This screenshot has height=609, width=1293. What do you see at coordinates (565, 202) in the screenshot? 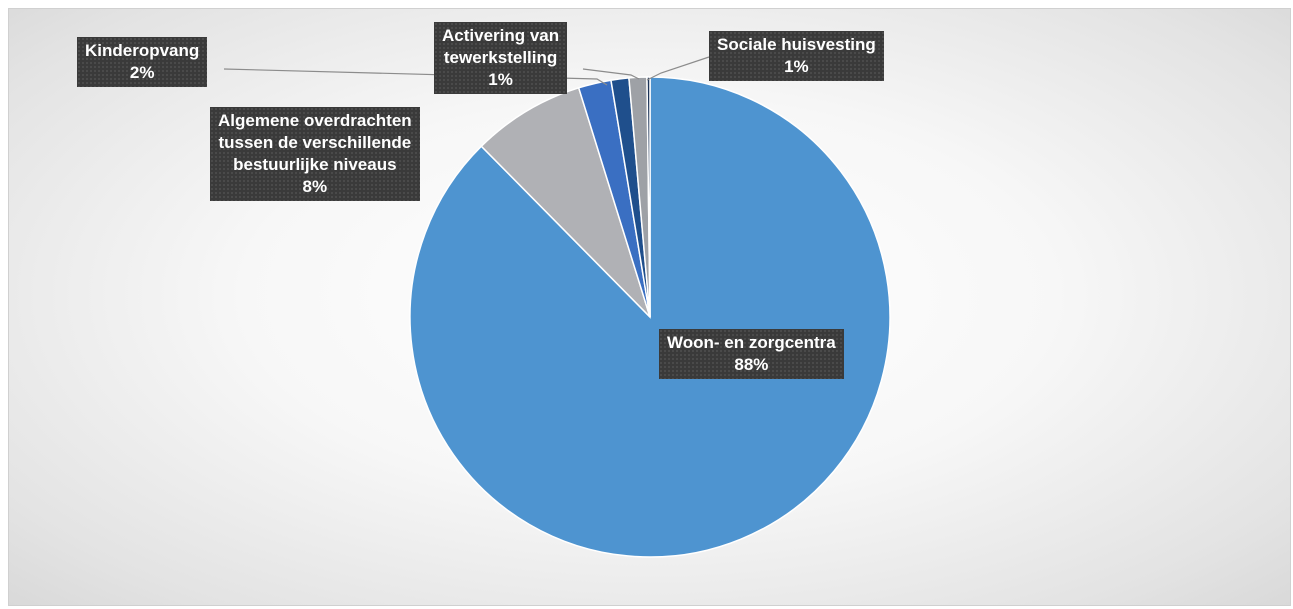
I see `pie-slice-algemene-overdrachten-tussen-de-verschillende-bestuurlijke-niveaus` at bounding box center [565, 202].